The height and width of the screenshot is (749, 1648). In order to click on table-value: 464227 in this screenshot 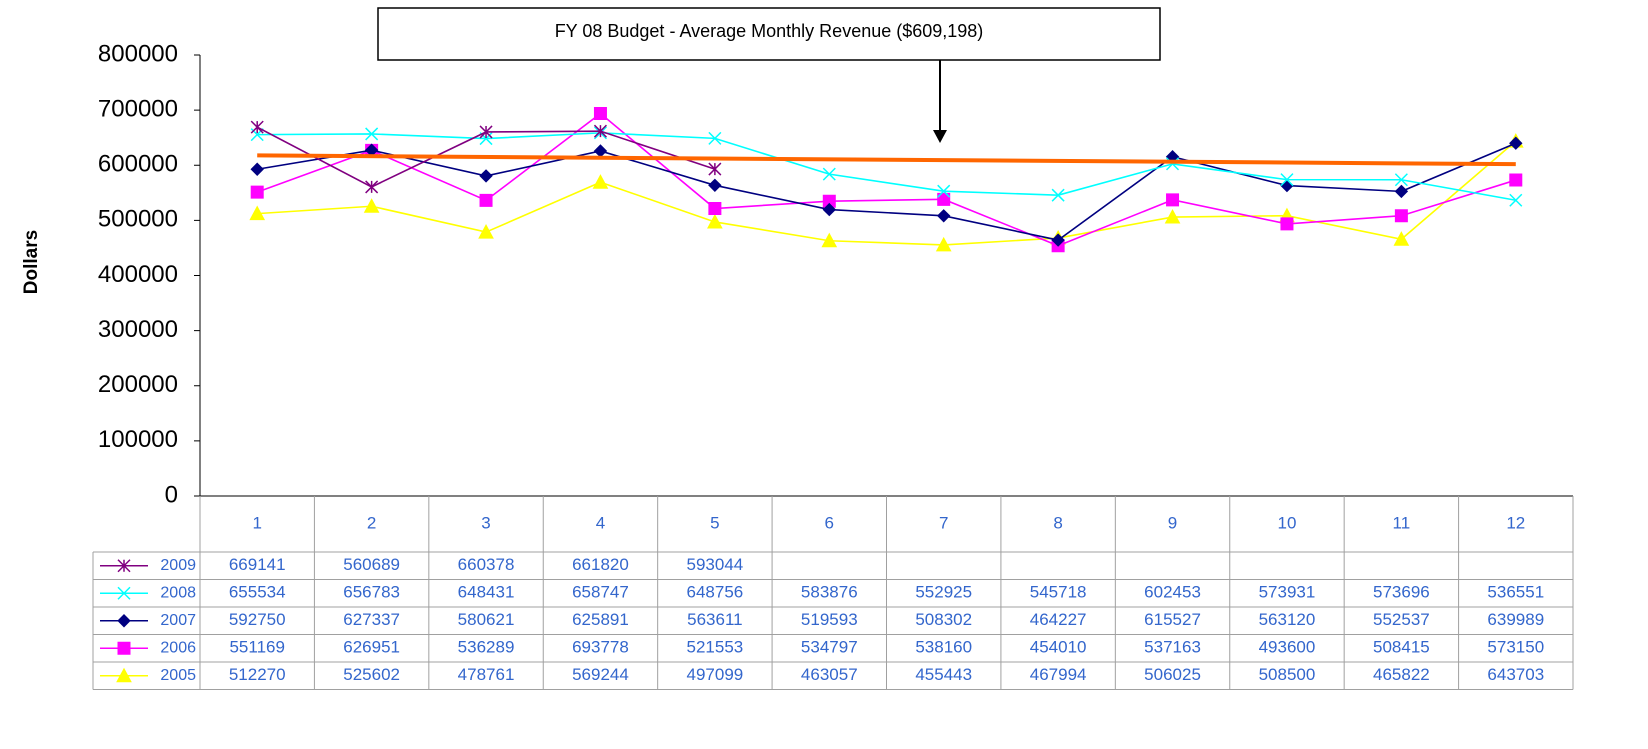, I will do `click(1058, 619)`.